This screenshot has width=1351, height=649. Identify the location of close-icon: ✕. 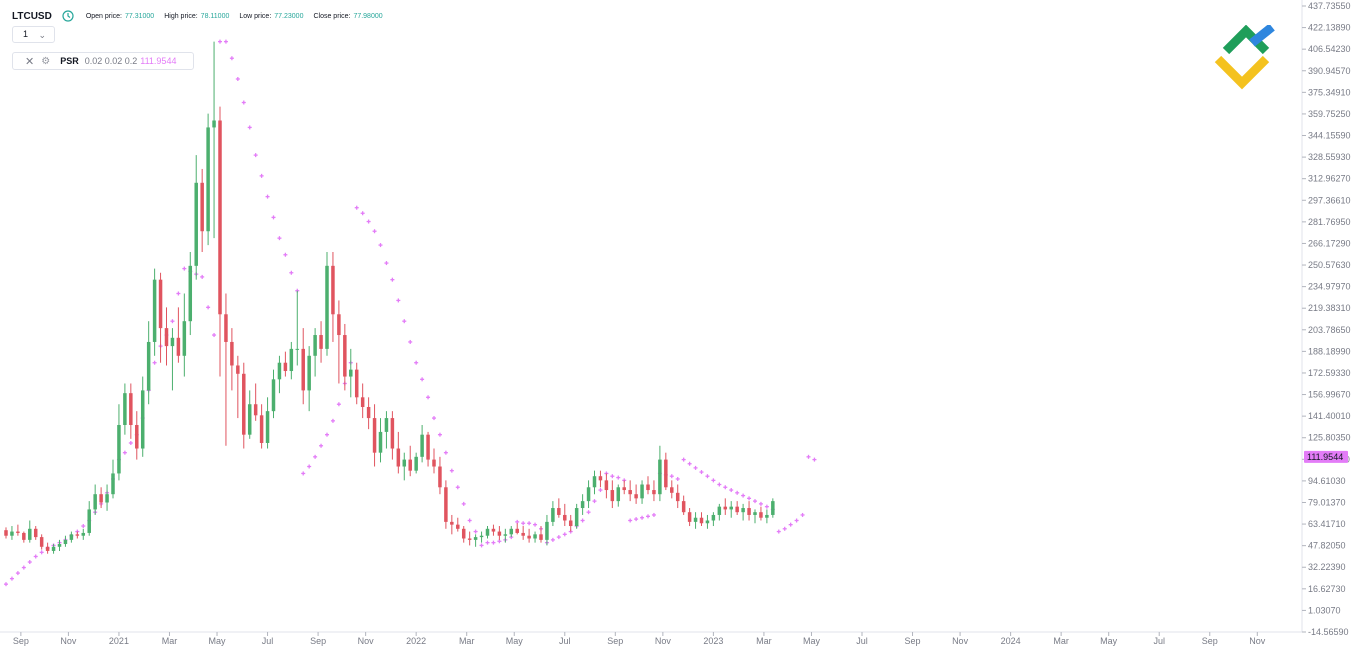
(30, 61).